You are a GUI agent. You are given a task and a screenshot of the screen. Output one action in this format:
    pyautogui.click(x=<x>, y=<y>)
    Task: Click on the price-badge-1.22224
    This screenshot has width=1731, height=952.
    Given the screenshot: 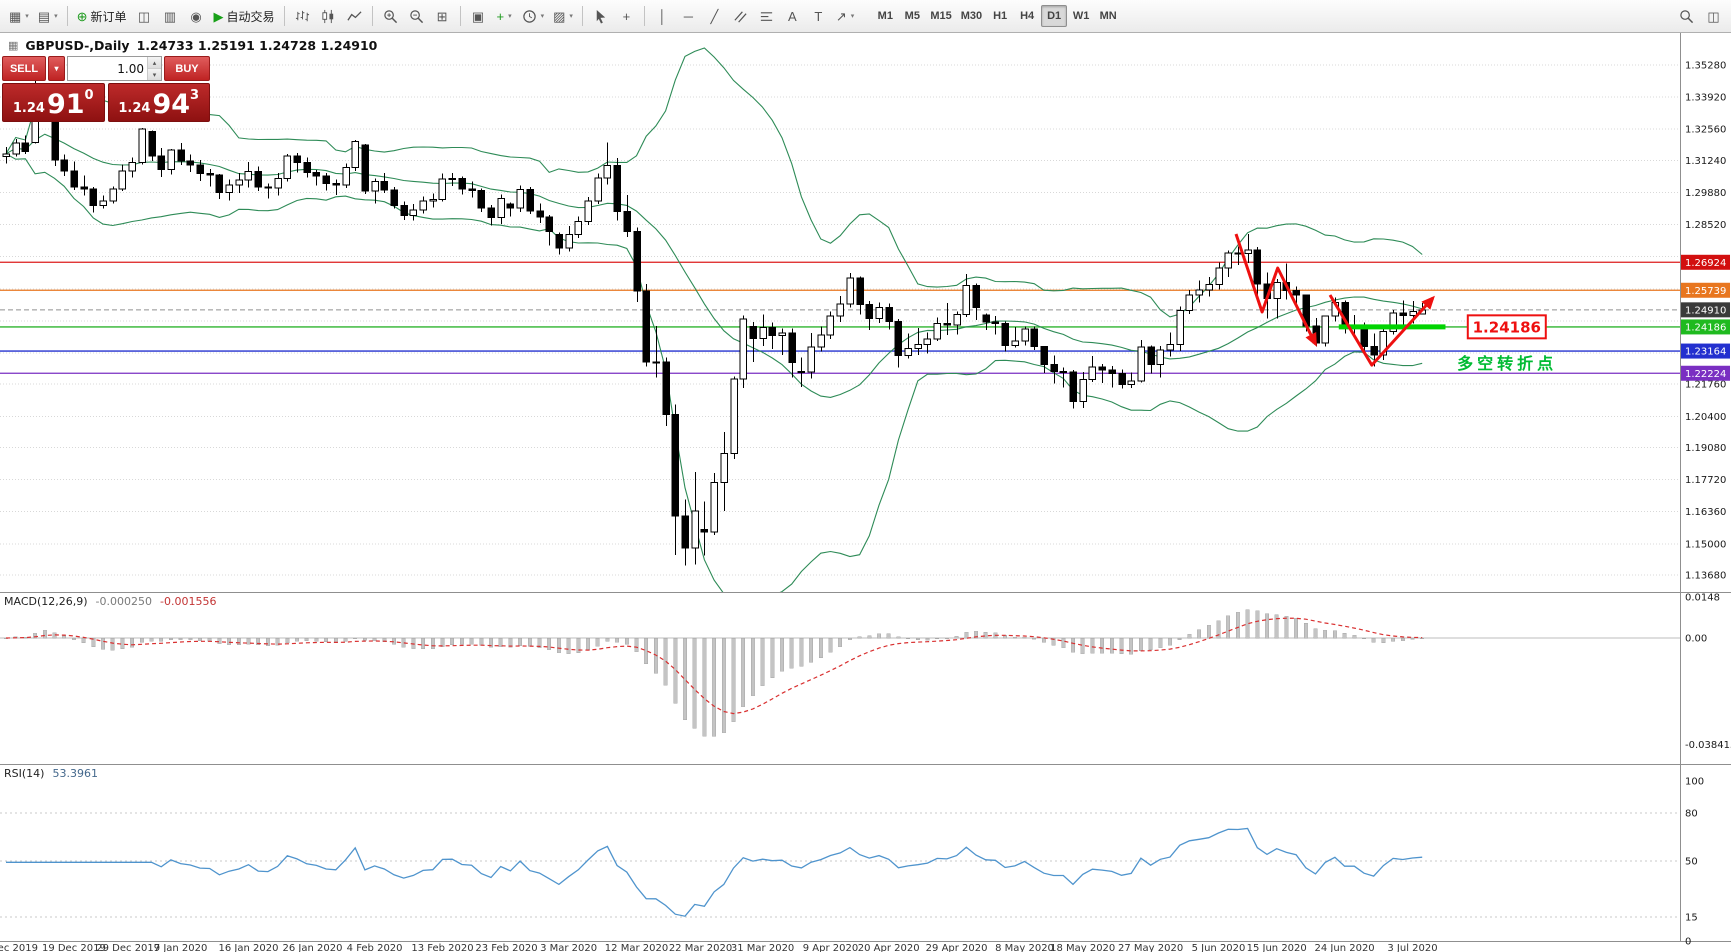 What is the action you would take?
    pyautogui.click(x=1705, y=373)
    